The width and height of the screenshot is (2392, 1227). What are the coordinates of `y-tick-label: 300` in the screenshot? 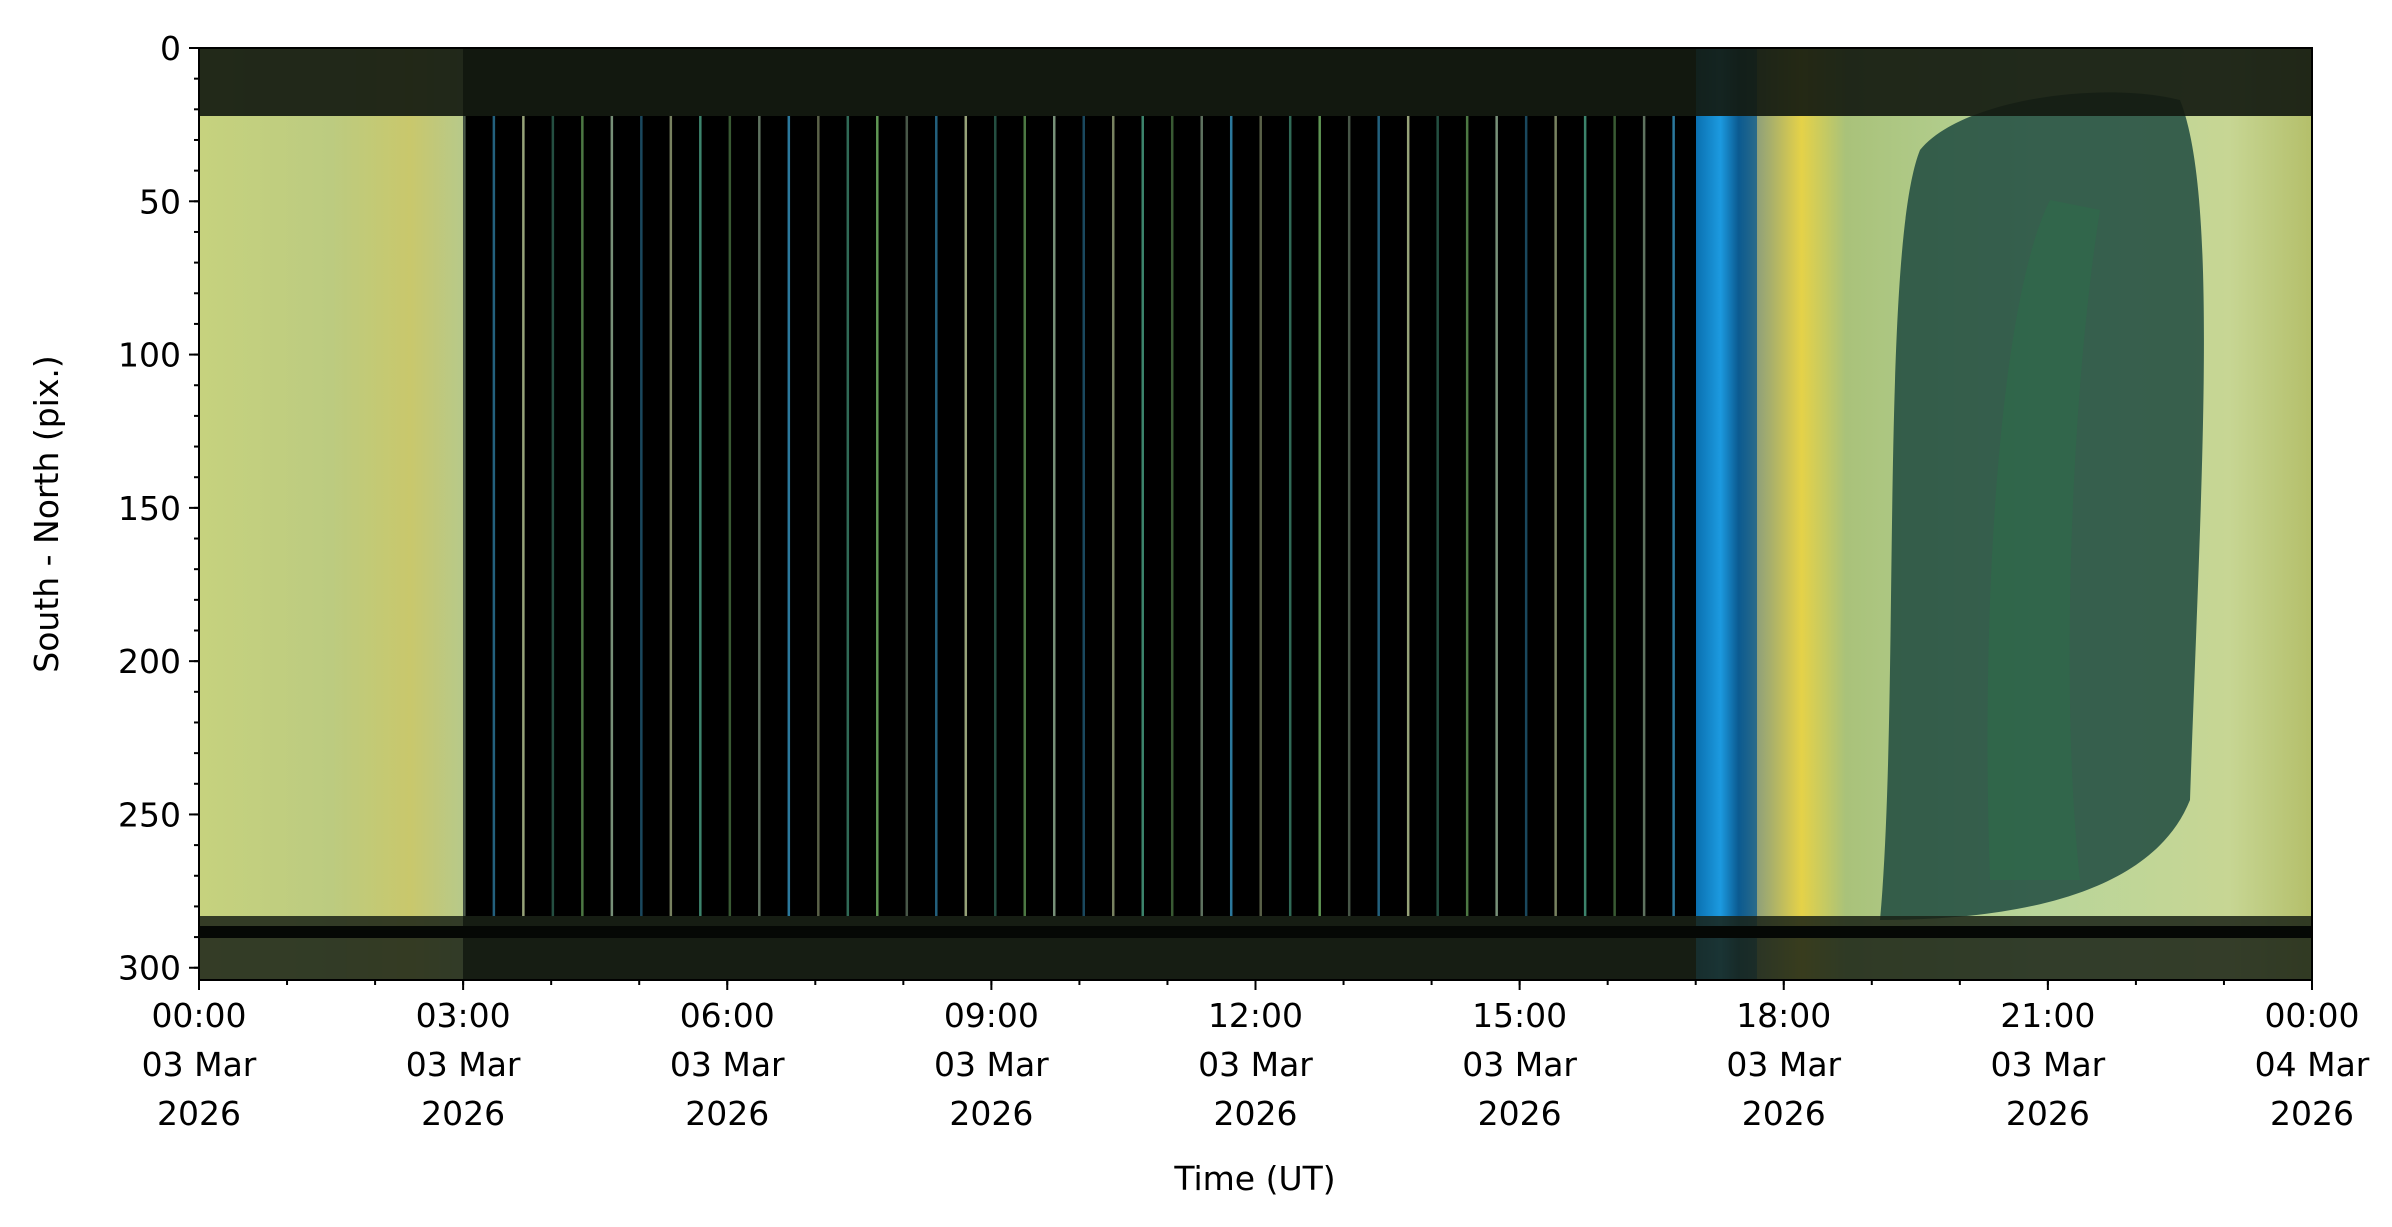 It's located at (149, 968).